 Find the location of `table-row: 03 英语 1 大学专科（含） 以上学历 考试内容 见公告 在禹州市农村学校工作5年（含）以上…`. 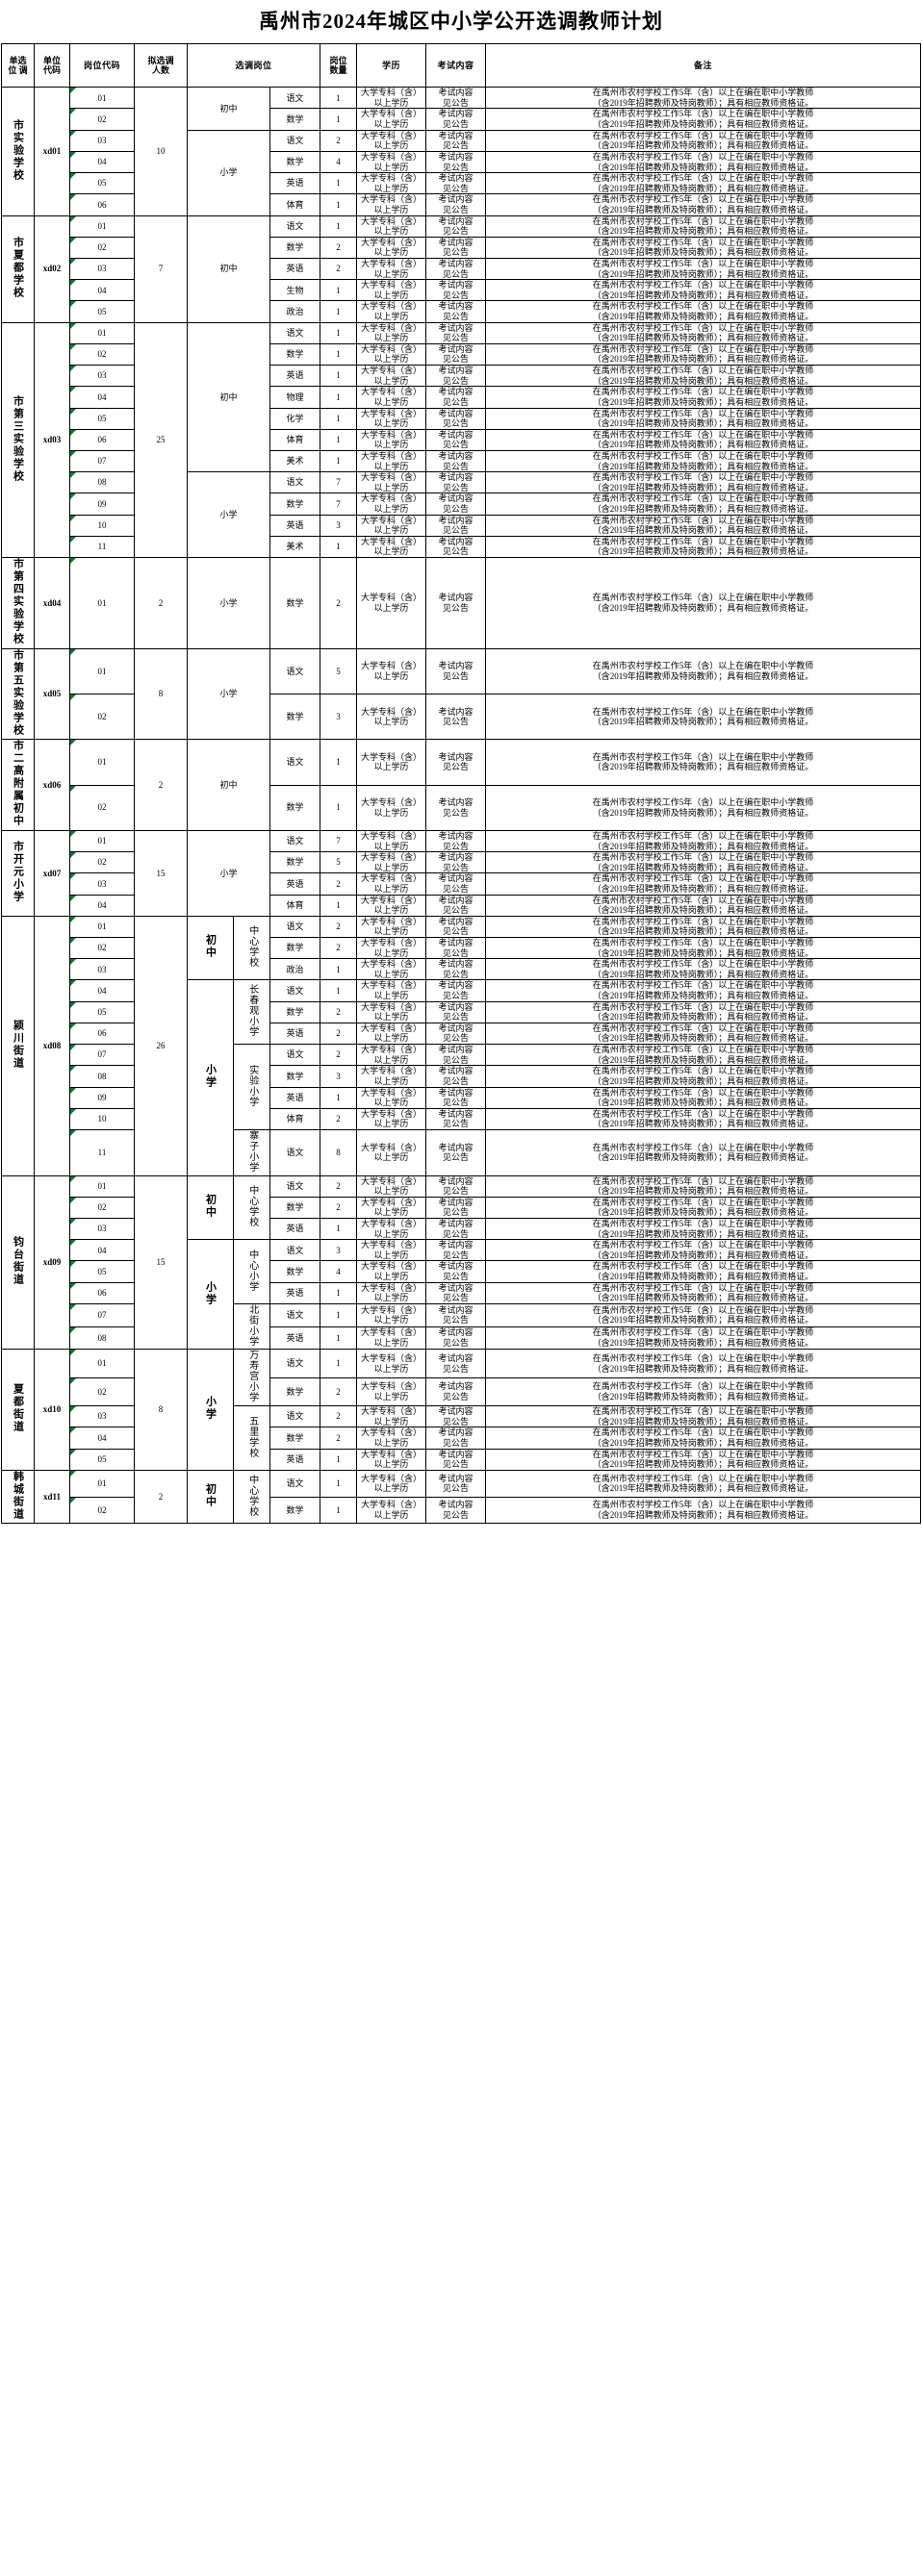

table-row: 03 英语 1 大学专科（含） 以上学历 考试内容 见公告 在禹州市农村学校工作5年（含）以上… is located at coordinates (461, 377).